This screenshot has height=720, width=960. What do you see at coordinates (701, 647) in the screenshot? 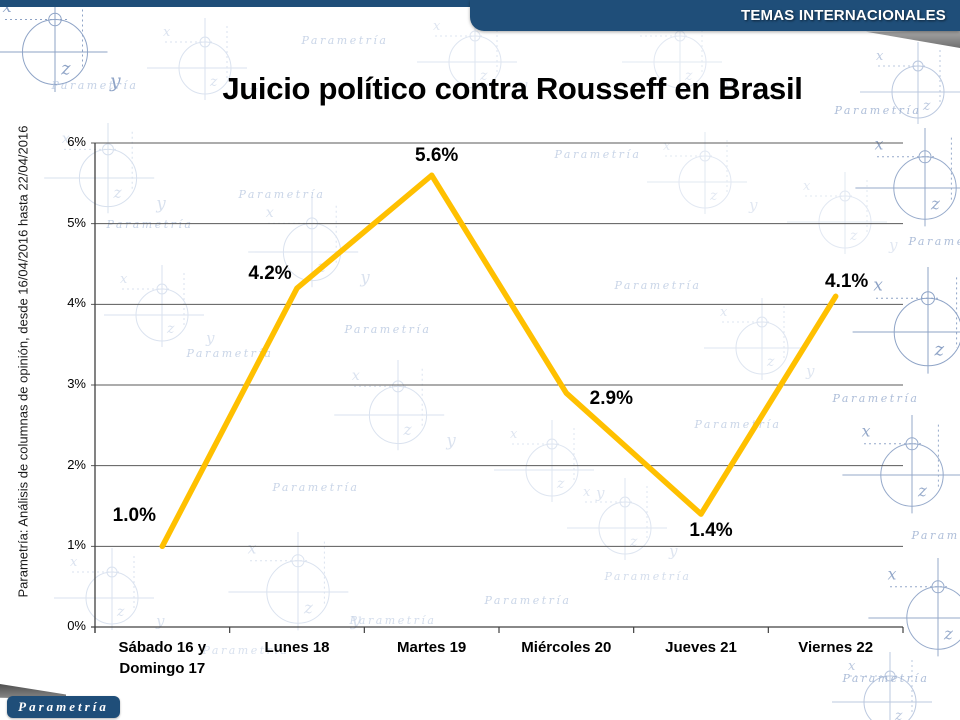
I see `x-axis-label: Jueves 21` at bounding box center [701, 647].